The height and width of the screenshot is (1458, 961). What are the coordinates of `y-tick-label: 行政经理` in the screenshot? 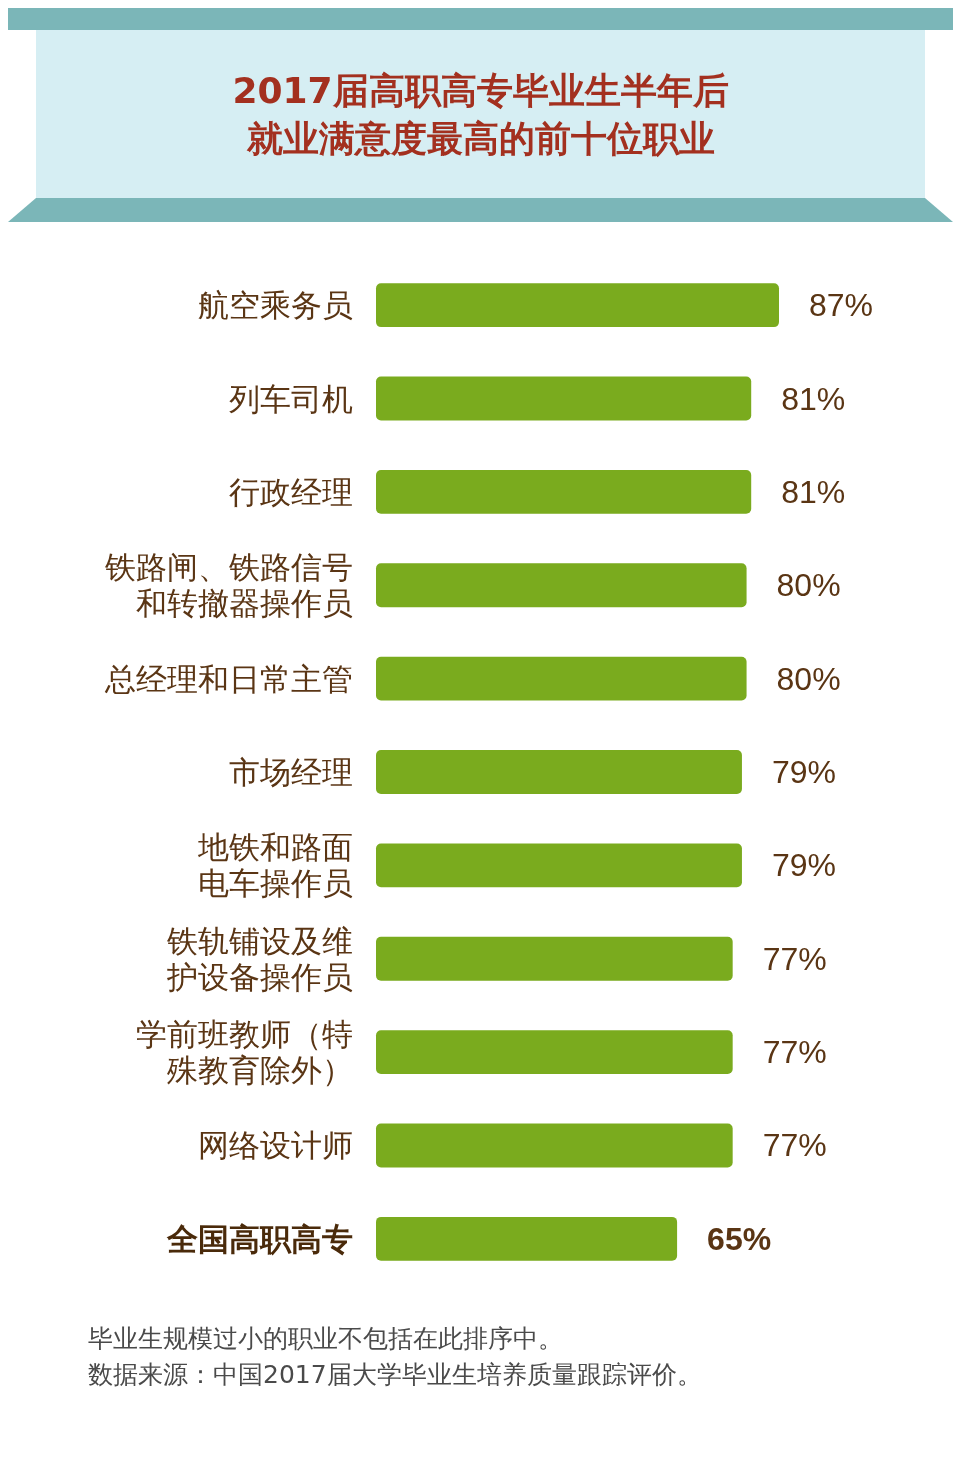 It's located at (291, 491).